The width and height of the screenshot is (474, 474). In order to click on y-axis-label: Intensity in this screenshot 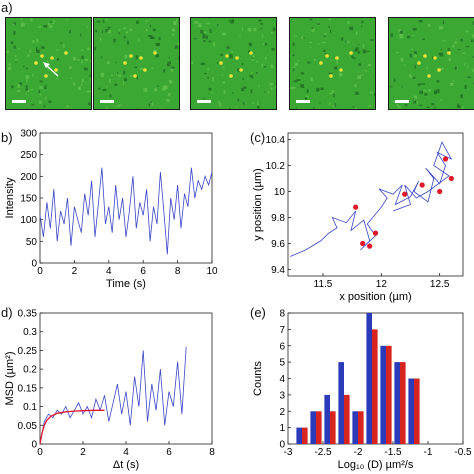, I will do `click(10, 197)`.